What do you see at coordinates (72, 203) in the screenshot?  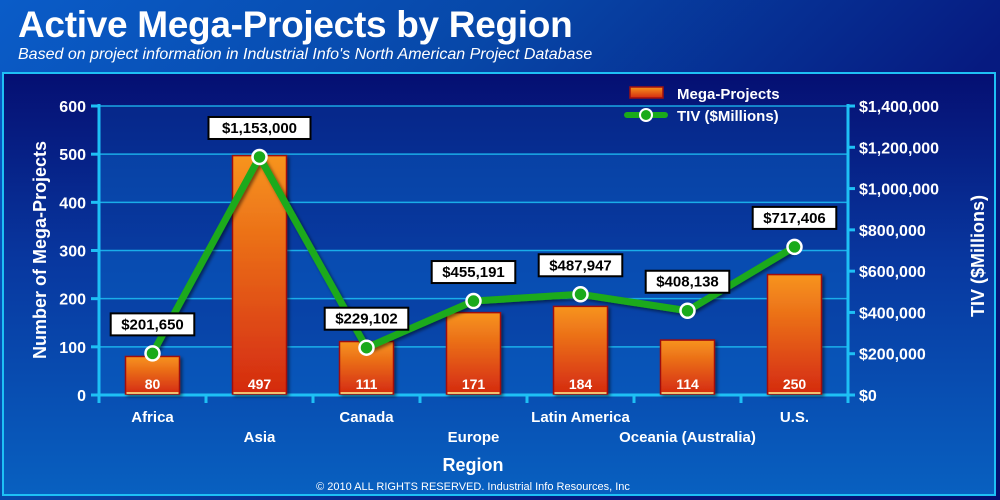 I see `y-tick-label-left: 400` at bounding box center [72, 203].